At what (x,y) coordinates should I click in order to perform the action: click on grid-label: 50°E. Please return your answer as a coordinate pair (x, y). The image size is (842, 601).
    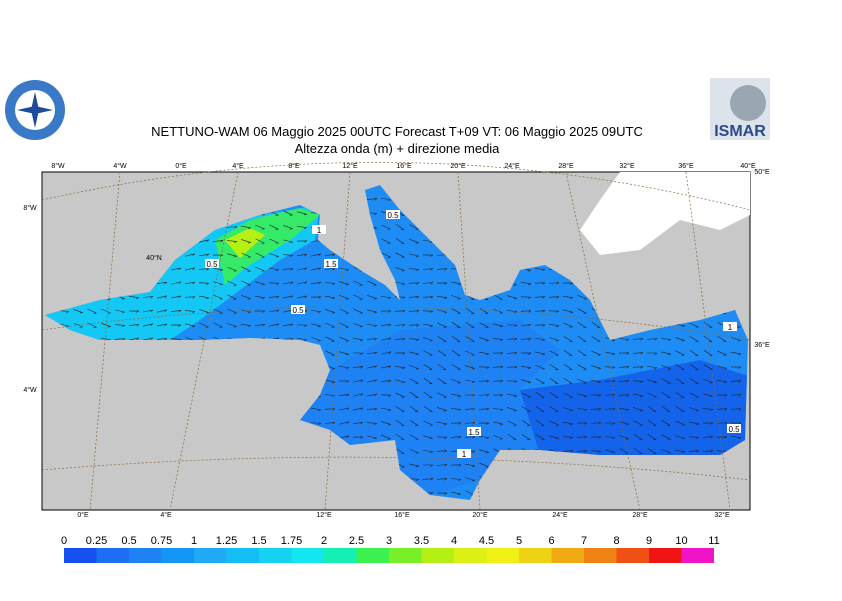
    Looking at the image, I should click on (762, 172).